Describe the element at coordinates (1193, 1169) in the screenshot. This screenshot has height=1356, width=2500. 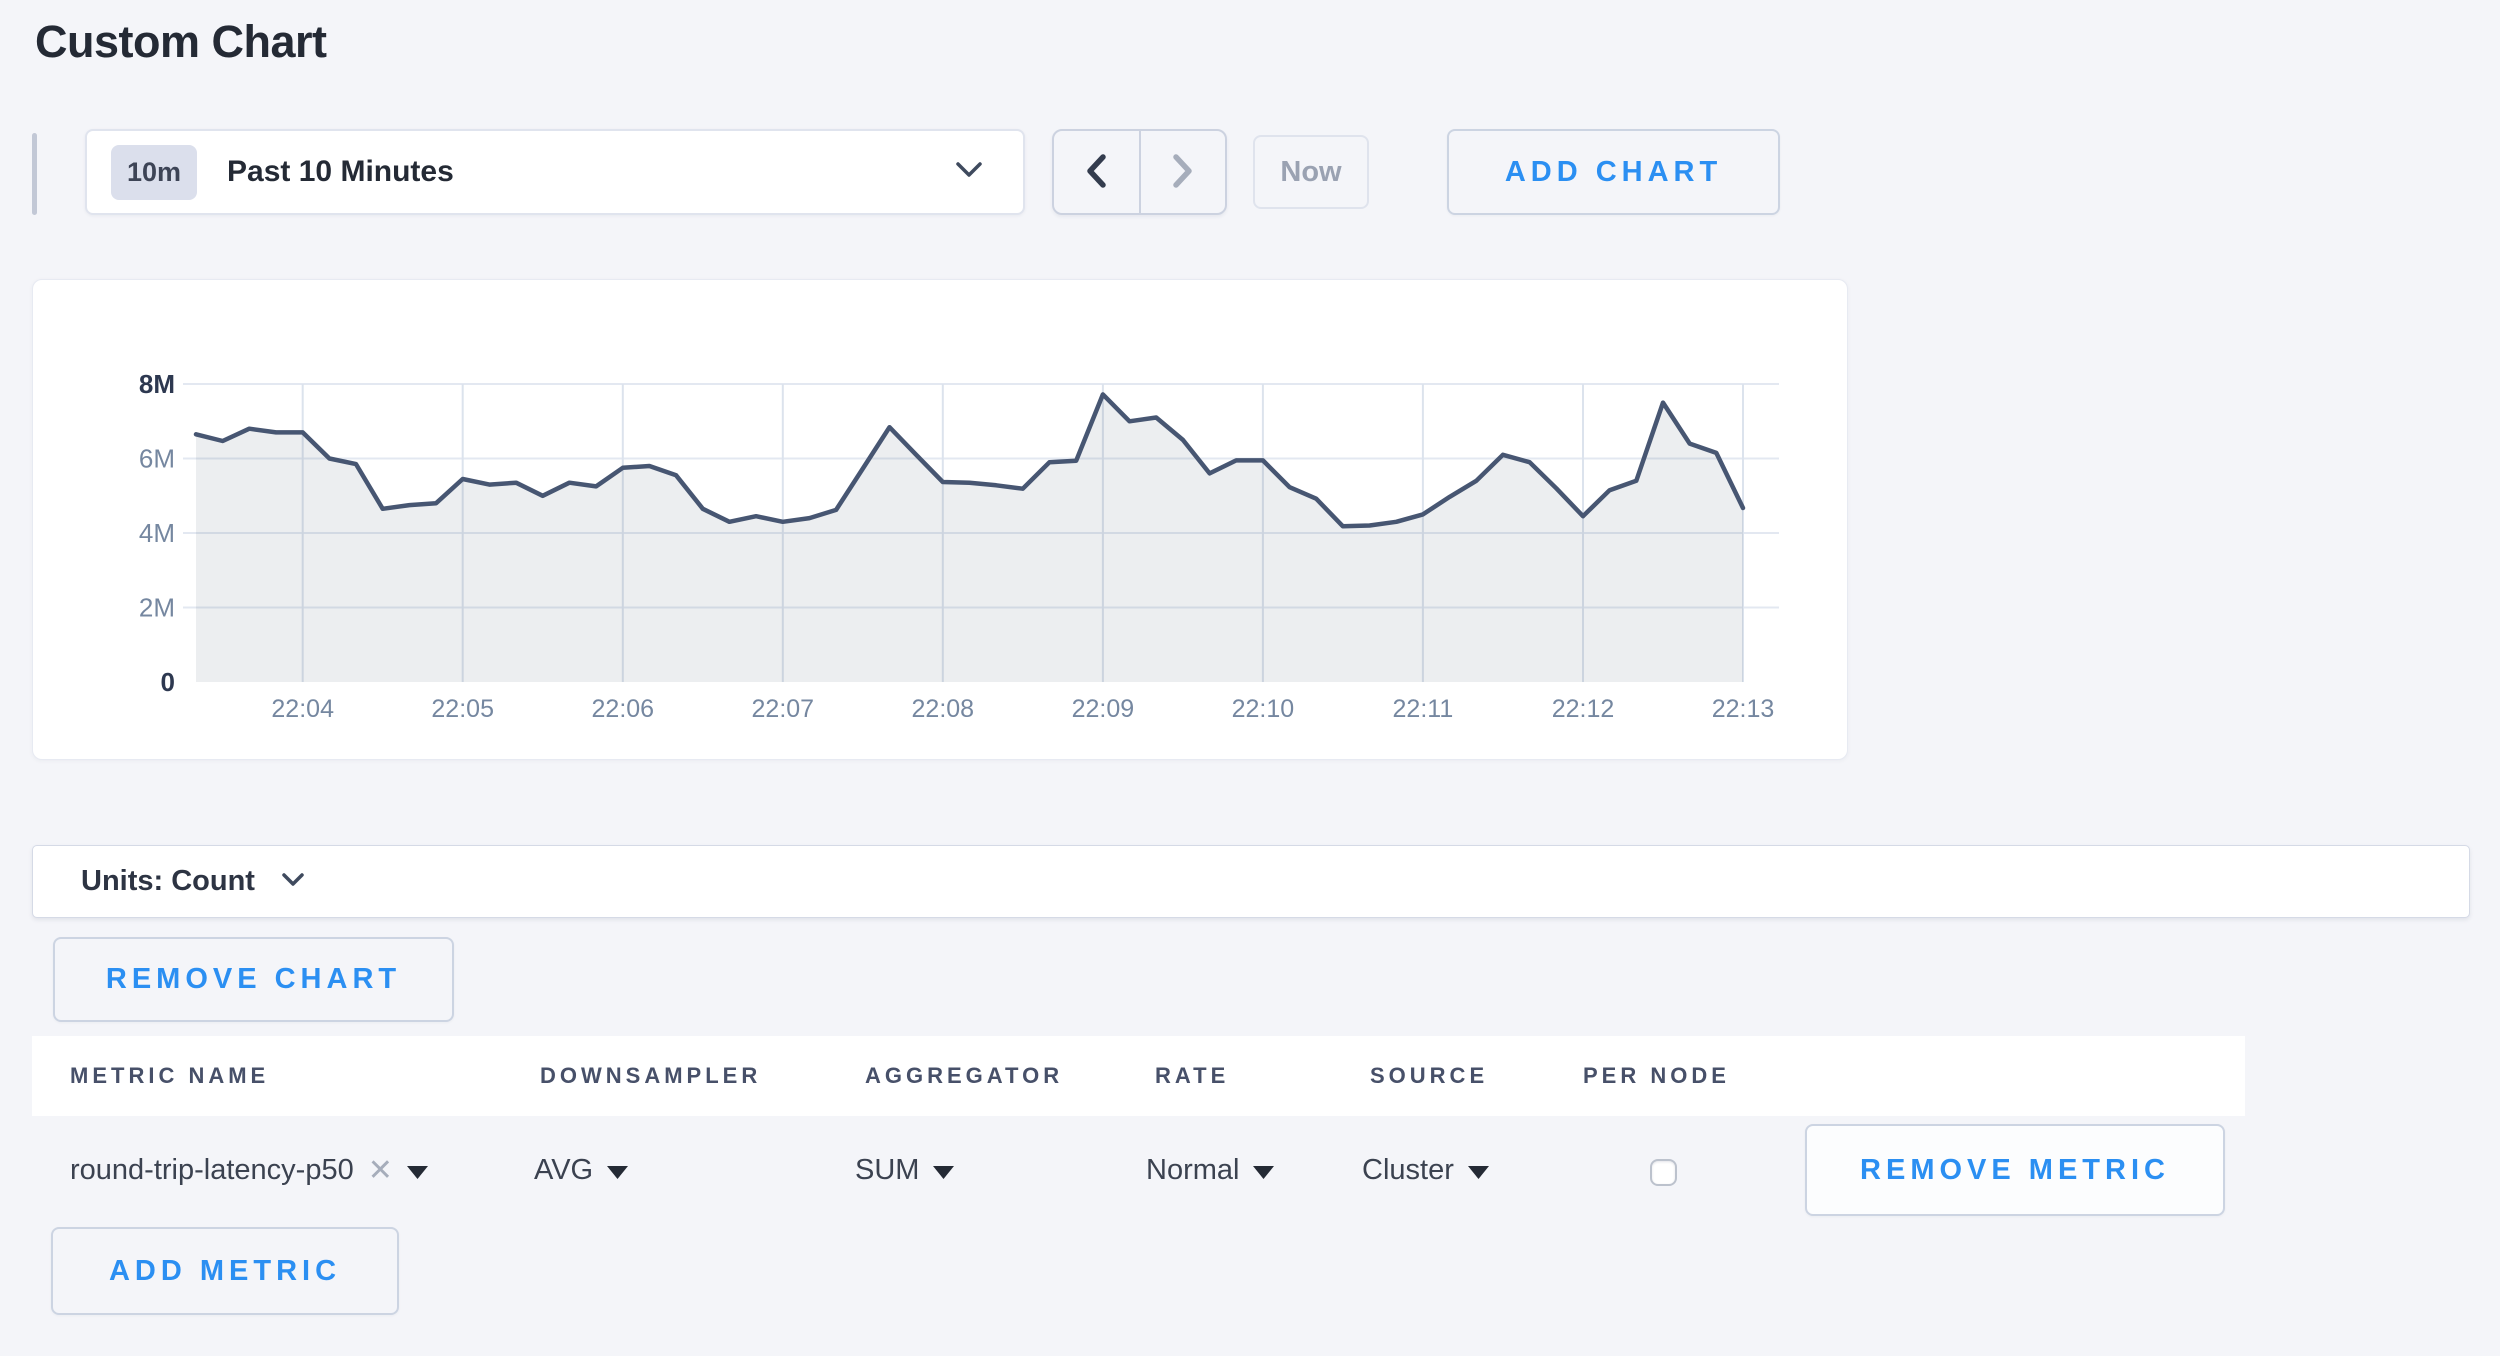
I see `rate-value: Normal` at that location.